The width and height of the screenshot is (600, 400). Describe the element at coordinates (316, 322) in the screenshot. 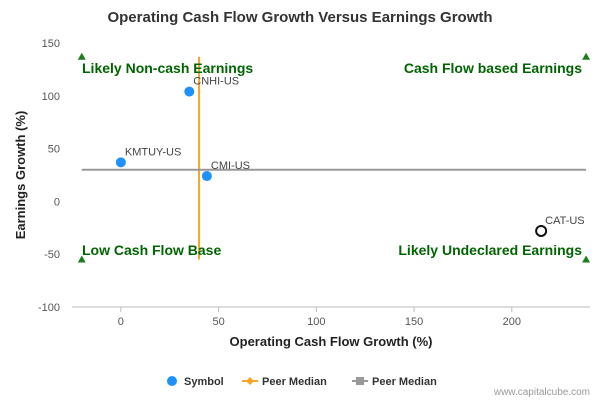

I see `x-tick-label: 100` at that location.